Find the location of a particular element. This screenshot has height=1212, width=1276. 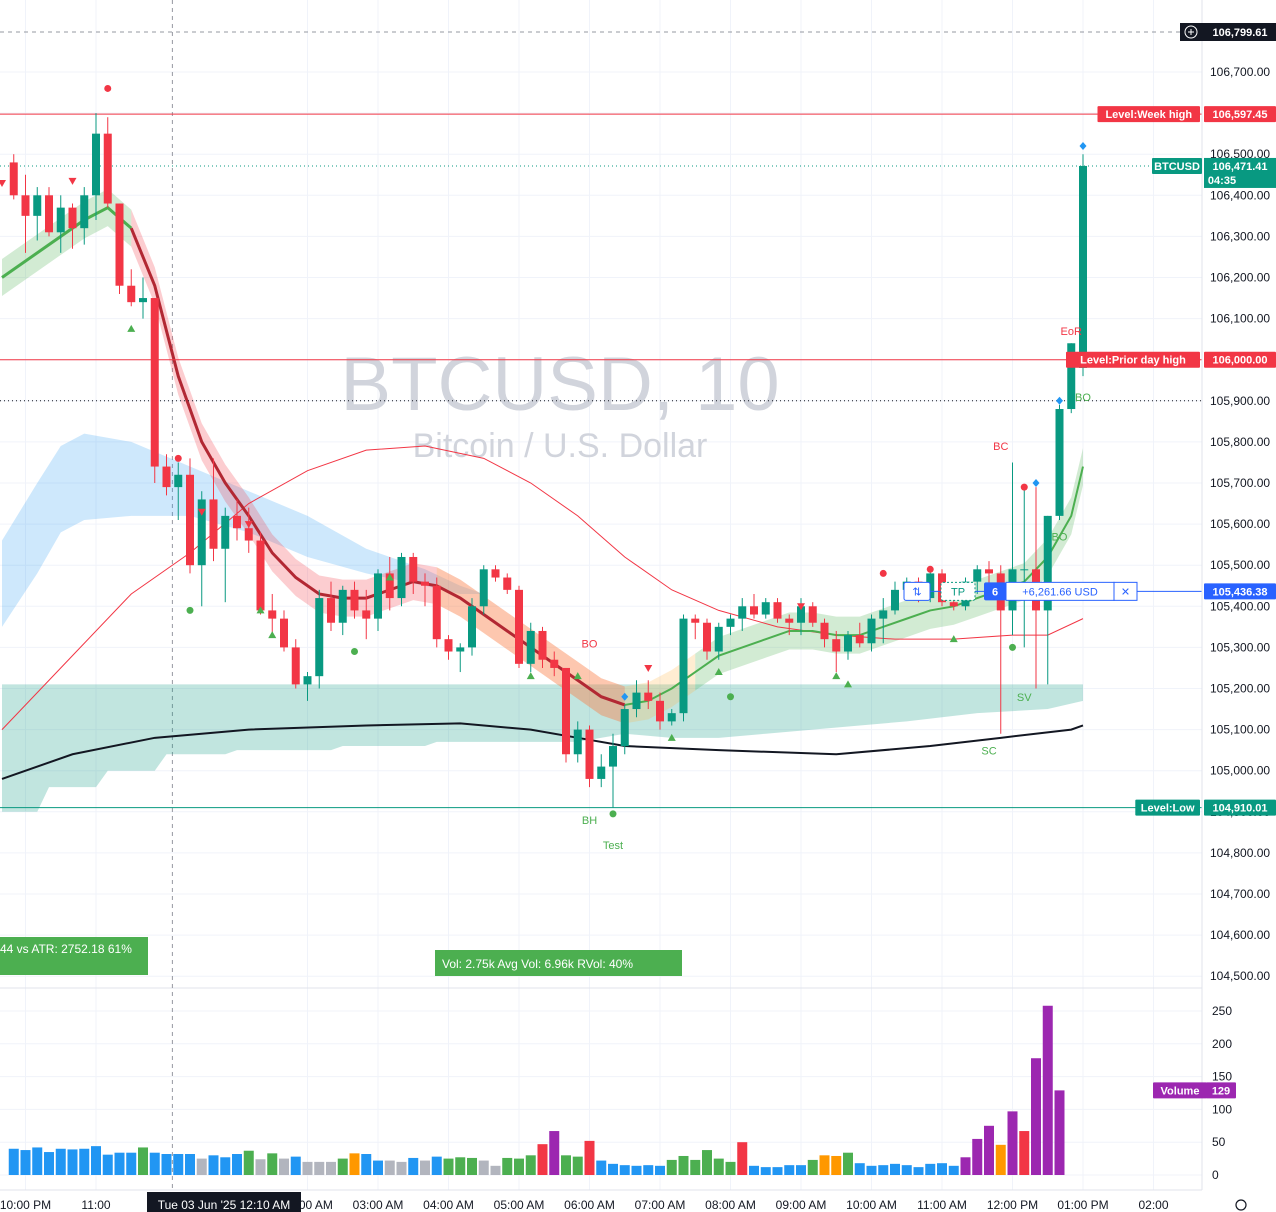

close-position-button is located at coordinates (1125, 591).